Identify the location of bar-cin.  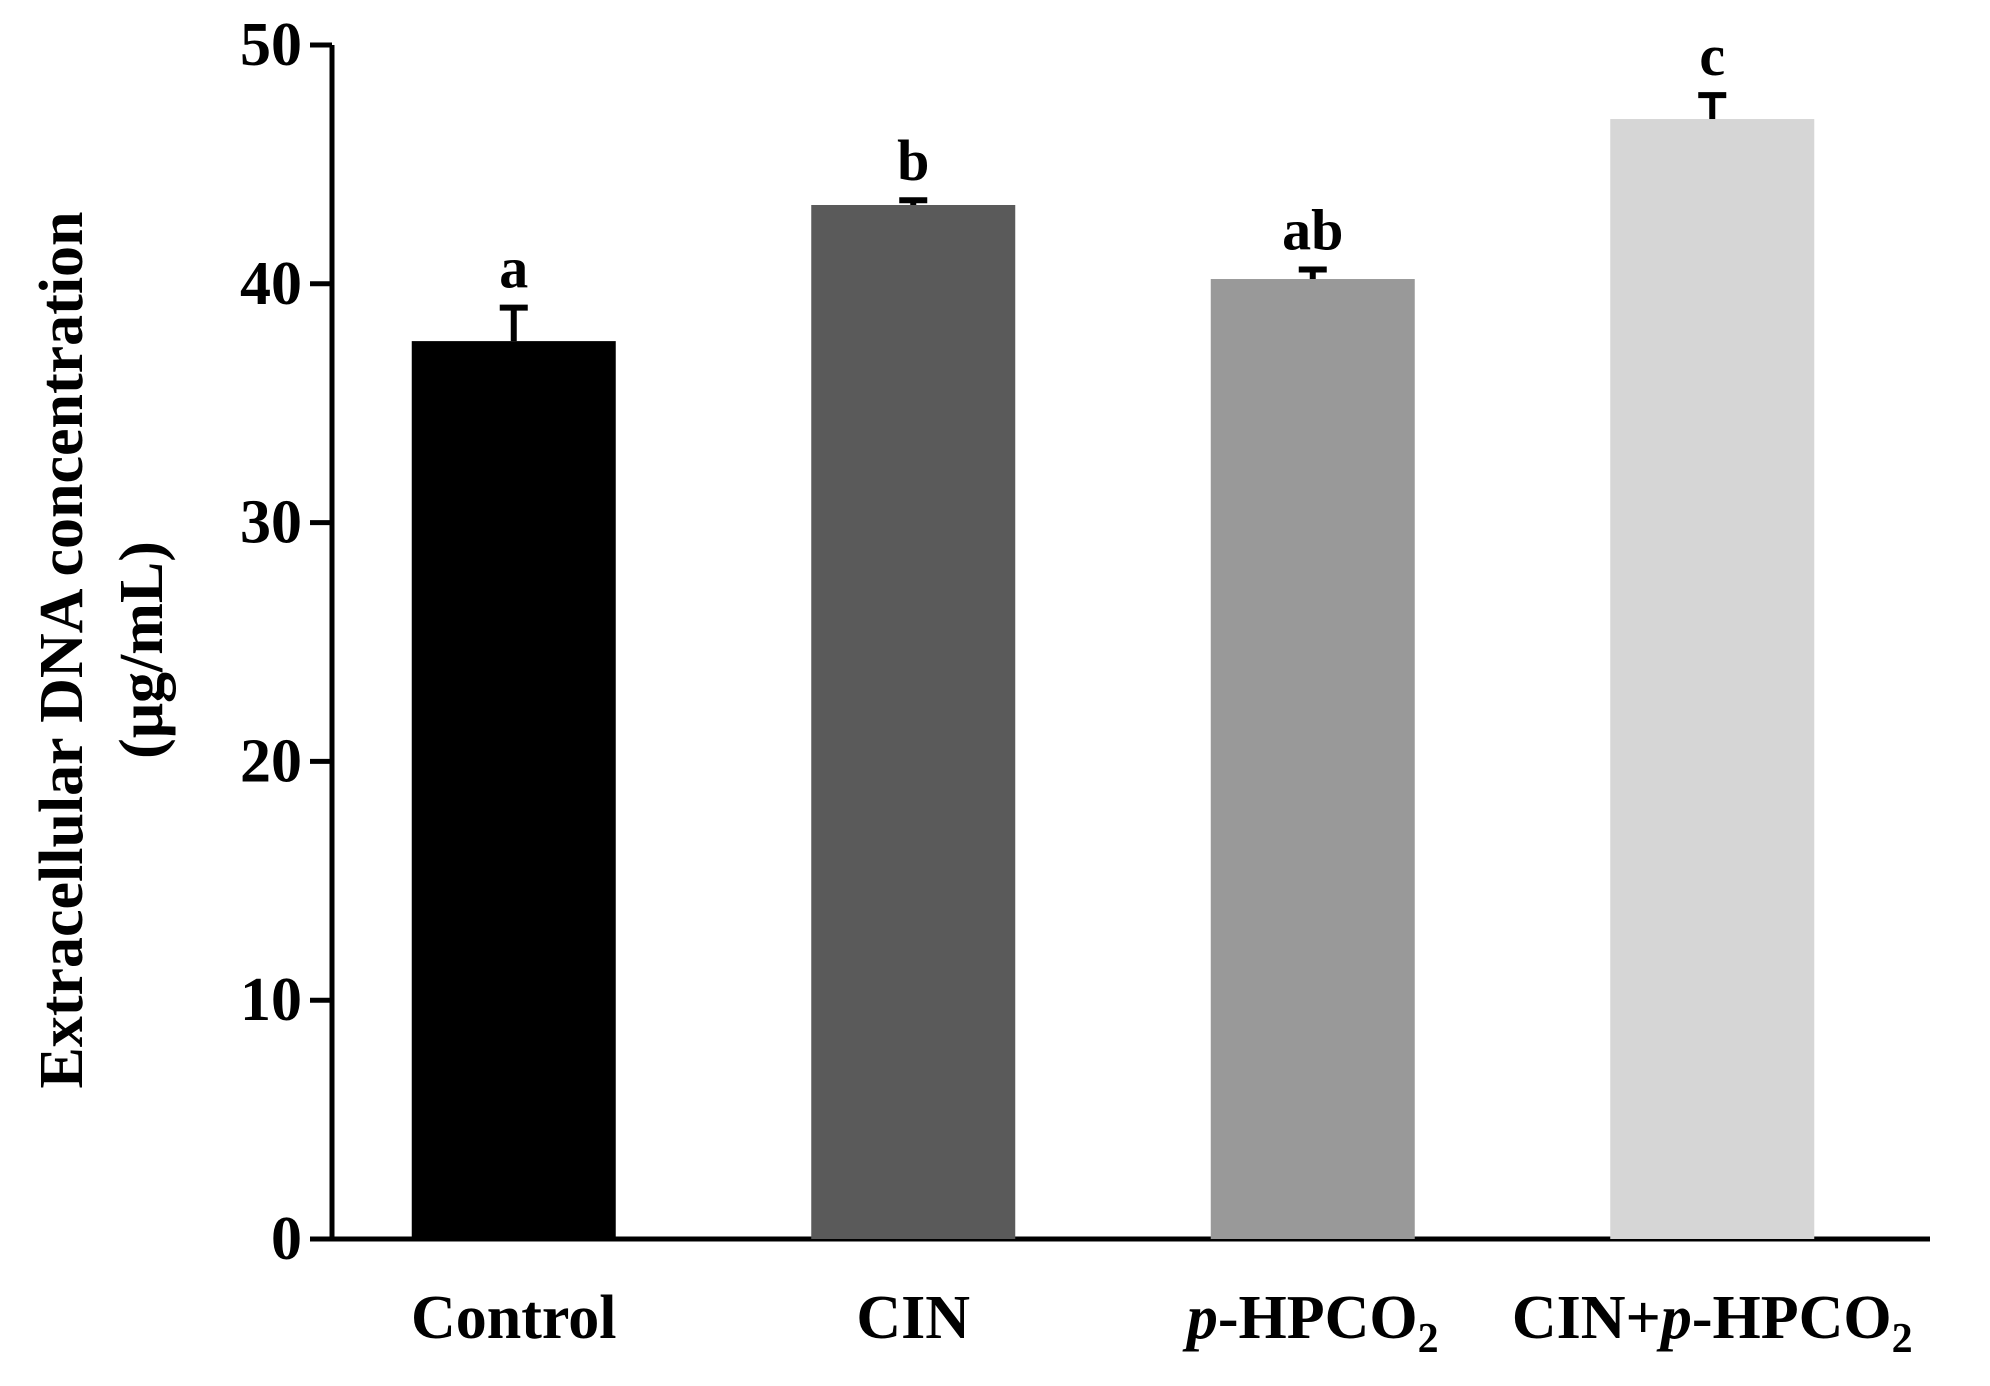
(913, 722).